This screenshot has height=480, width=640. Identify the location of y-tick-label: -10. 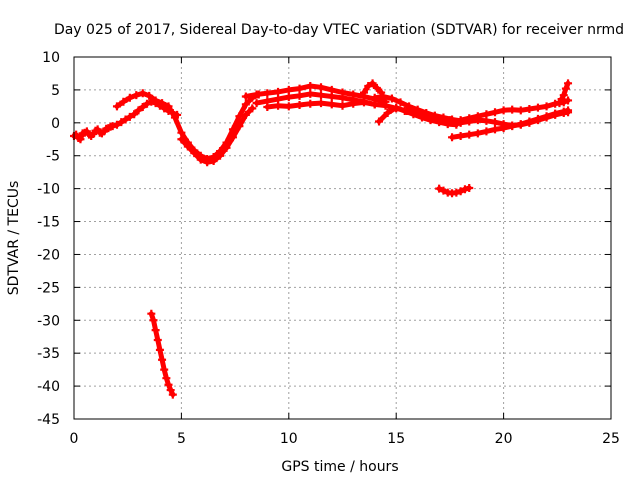
(48, 190).